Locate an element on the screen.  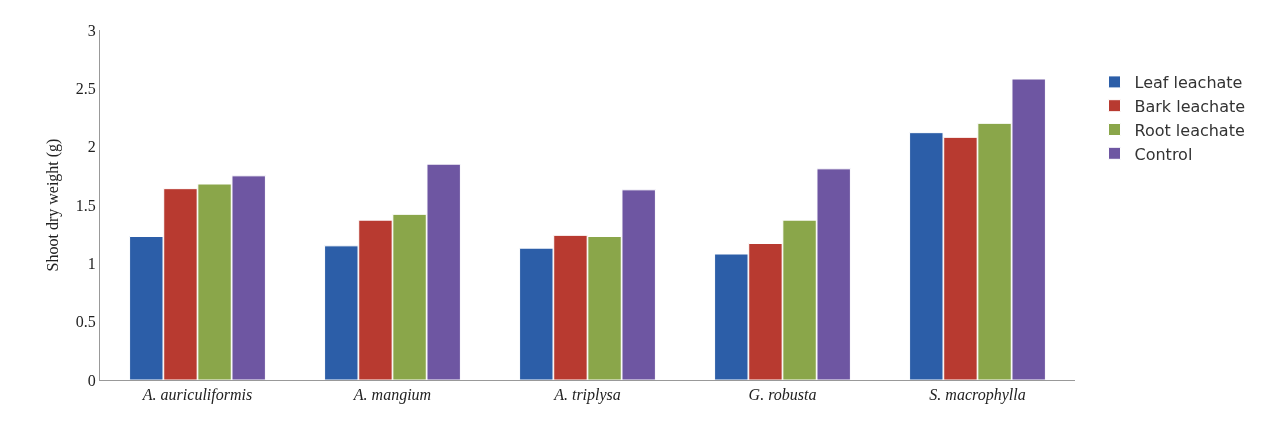
x-tick-label: A. auriculiformis is located at coordinates (197, 395).